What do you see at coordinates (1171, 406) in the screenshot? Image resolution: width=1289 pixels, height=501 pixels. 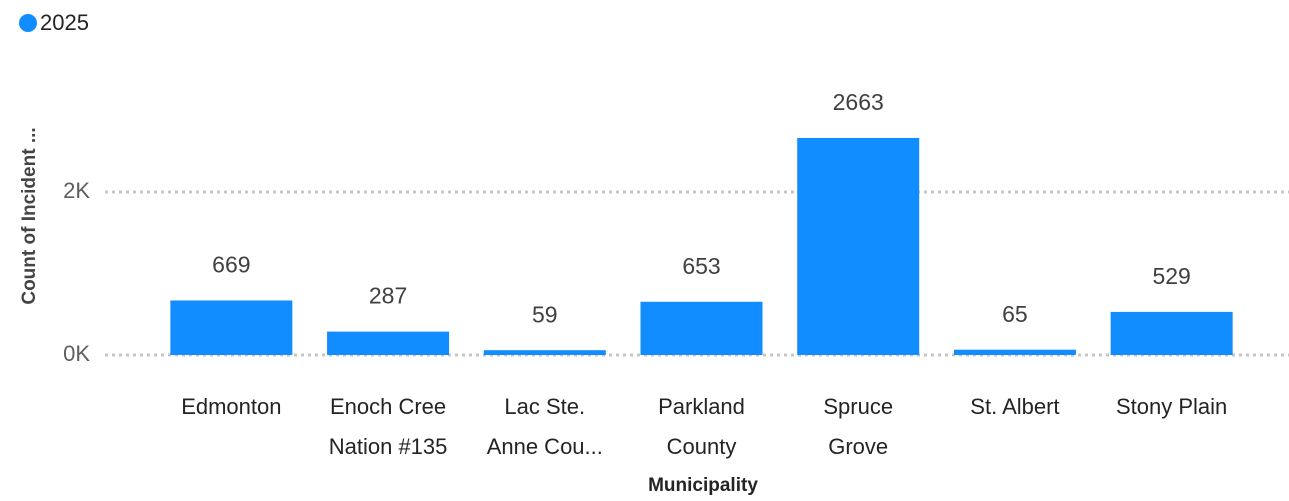 I see `x-tick-label: Stony Plain` at bounding box center [1171, 406].